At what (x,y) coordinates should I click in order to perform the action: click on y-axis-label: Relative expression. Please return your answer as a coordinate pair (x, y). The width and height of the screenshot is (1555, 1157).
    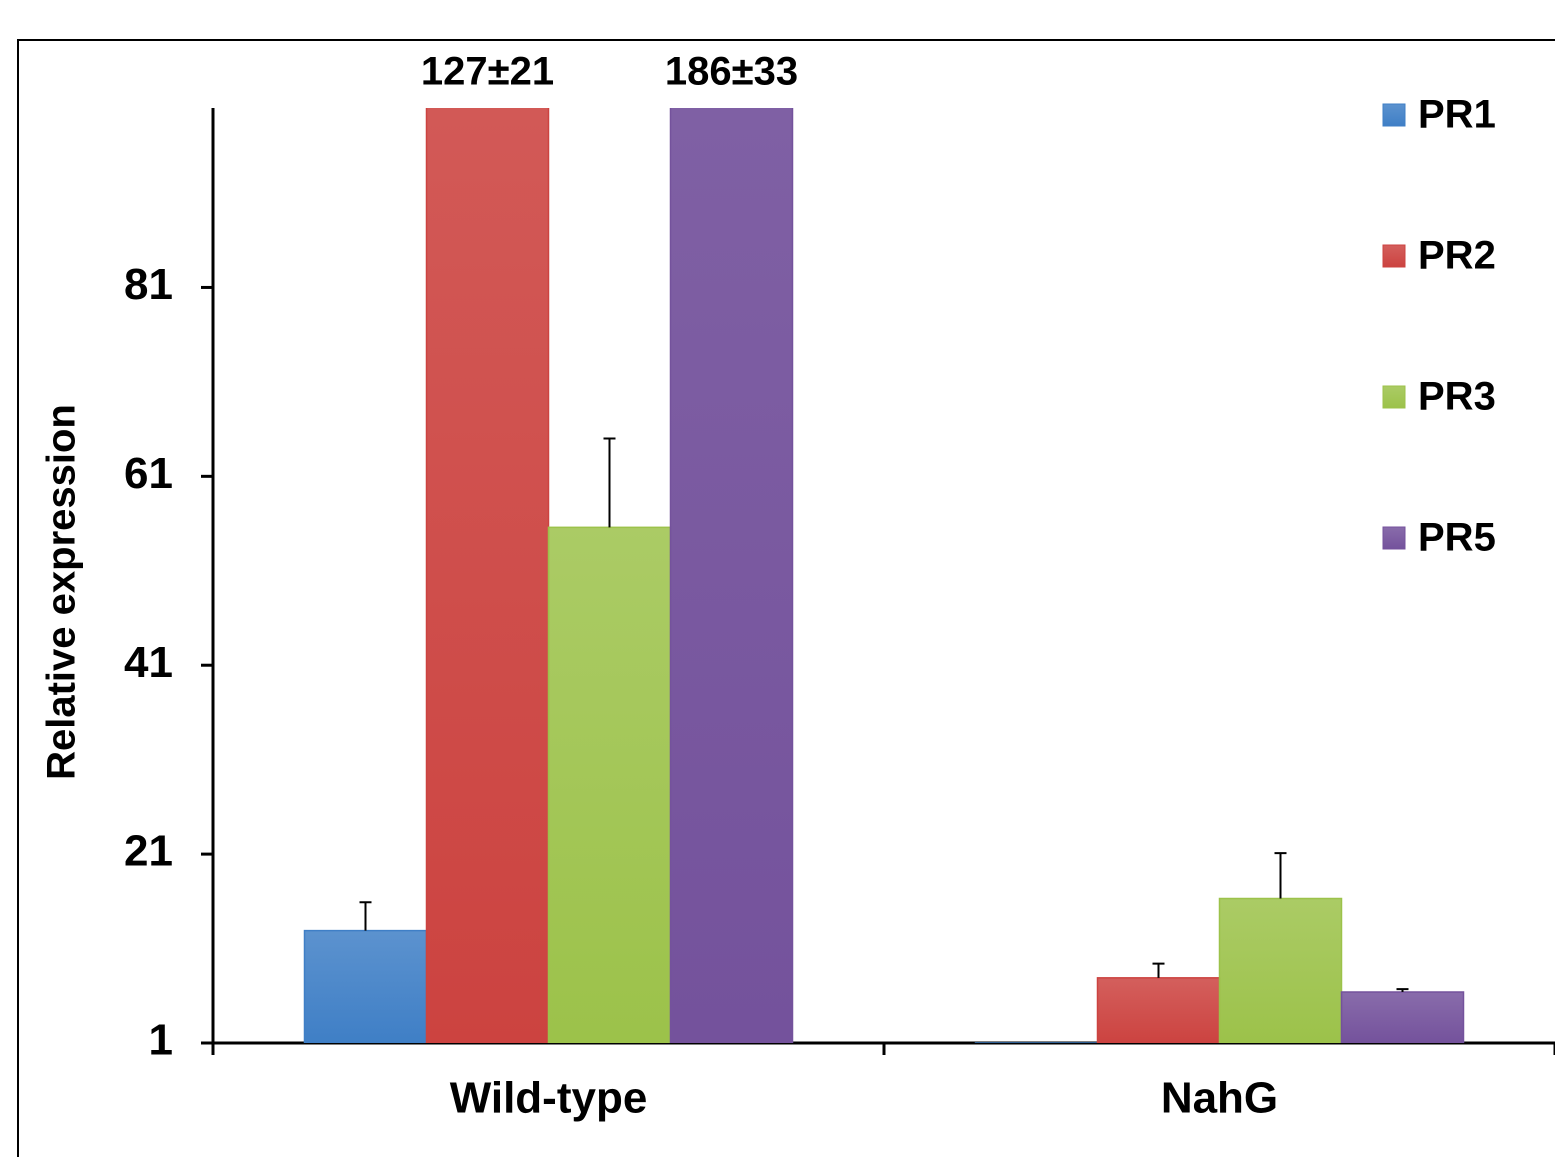
    Looking at the image, I should click on (62, 592).